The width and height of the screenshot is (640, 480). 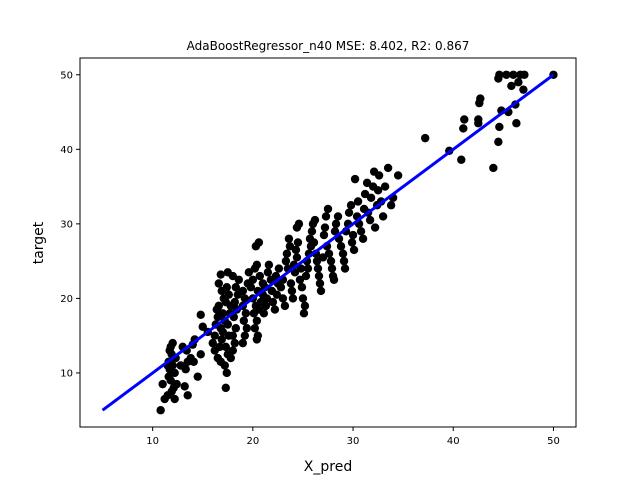 What do you see at coordinates (553, 441) in the screenshot?
I see `x-tick-label: 50` at bounding box center [553, 441].